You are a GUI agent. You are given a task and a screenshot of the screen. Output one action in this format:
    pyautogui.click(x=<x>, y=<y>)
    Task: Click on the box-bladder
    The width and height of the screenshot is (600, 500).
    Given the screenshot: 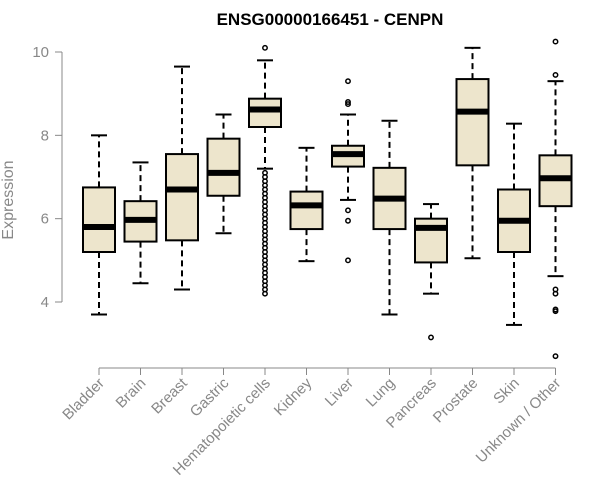 What is the action you would take?
    pyautogui.click(x=99, y=225)
    